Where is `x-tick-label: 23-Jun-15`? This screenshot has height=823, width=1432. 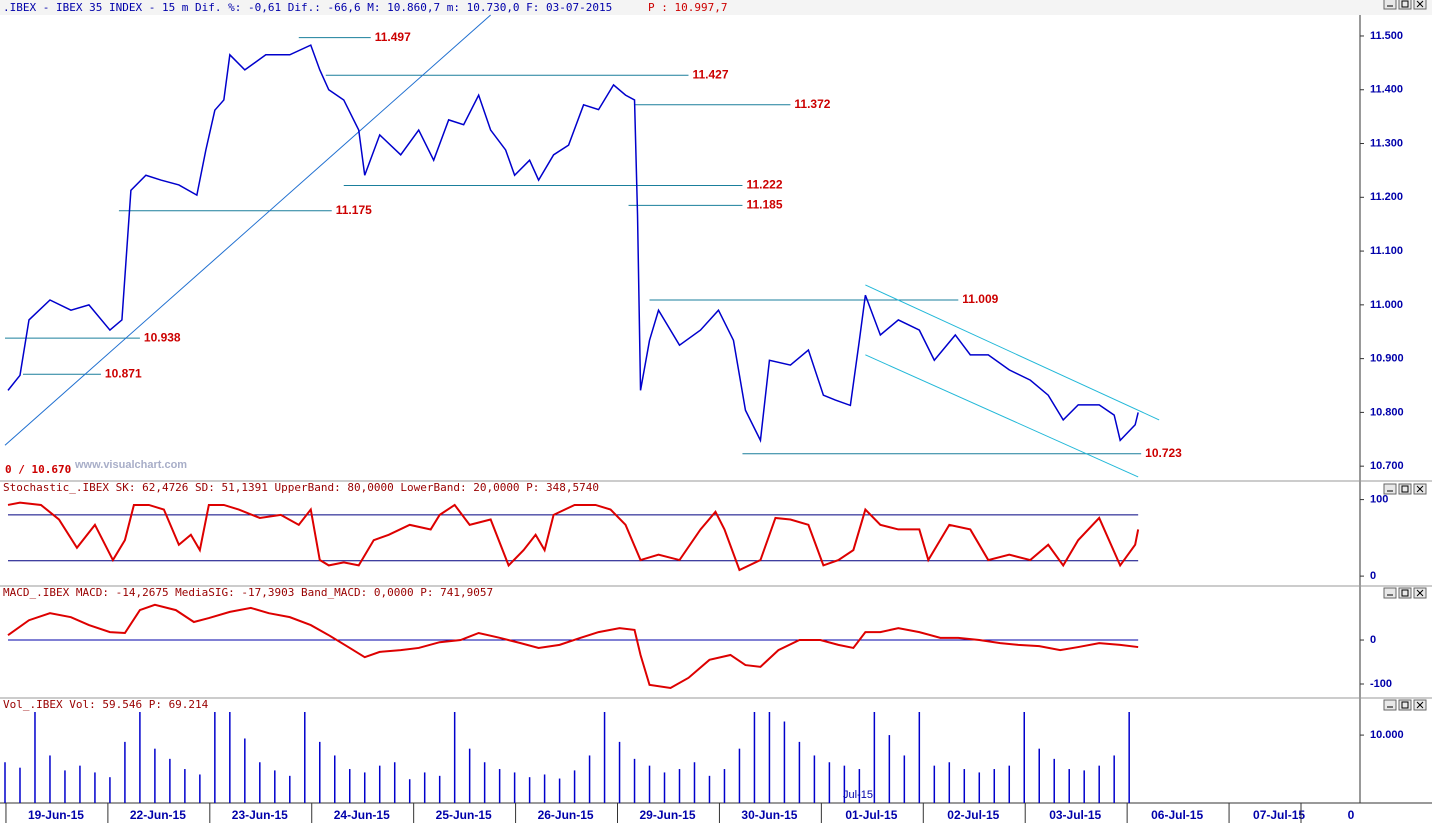 x-tick-label: 23-Jun-15 is located at coordinates (260, 815).